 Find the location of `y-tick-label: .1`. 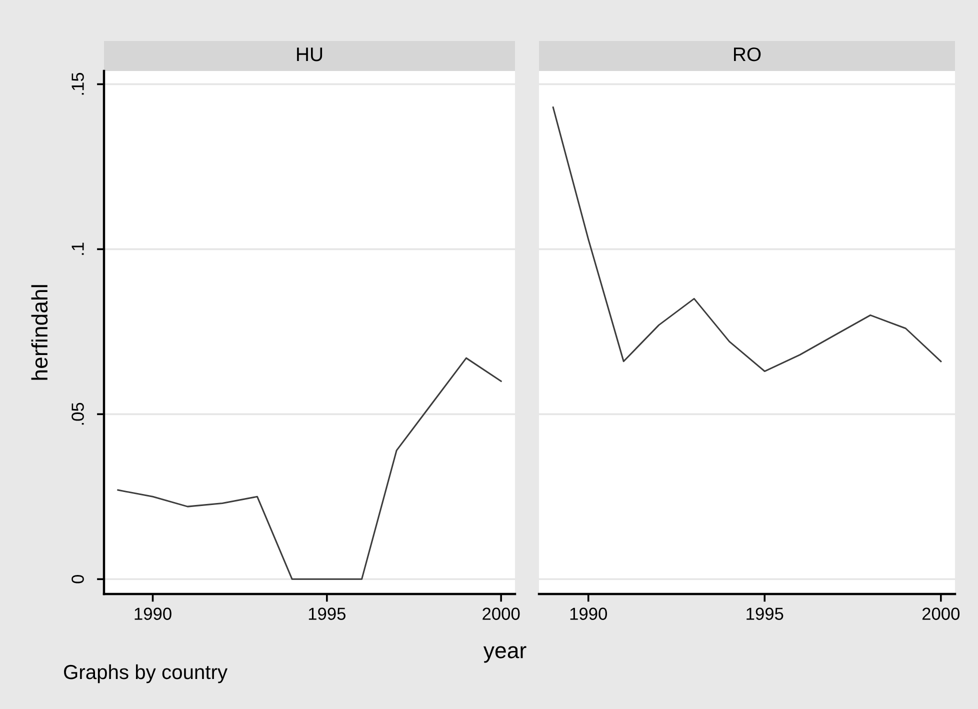

y-tick-label: .1 is located at coordinates (78, 248).